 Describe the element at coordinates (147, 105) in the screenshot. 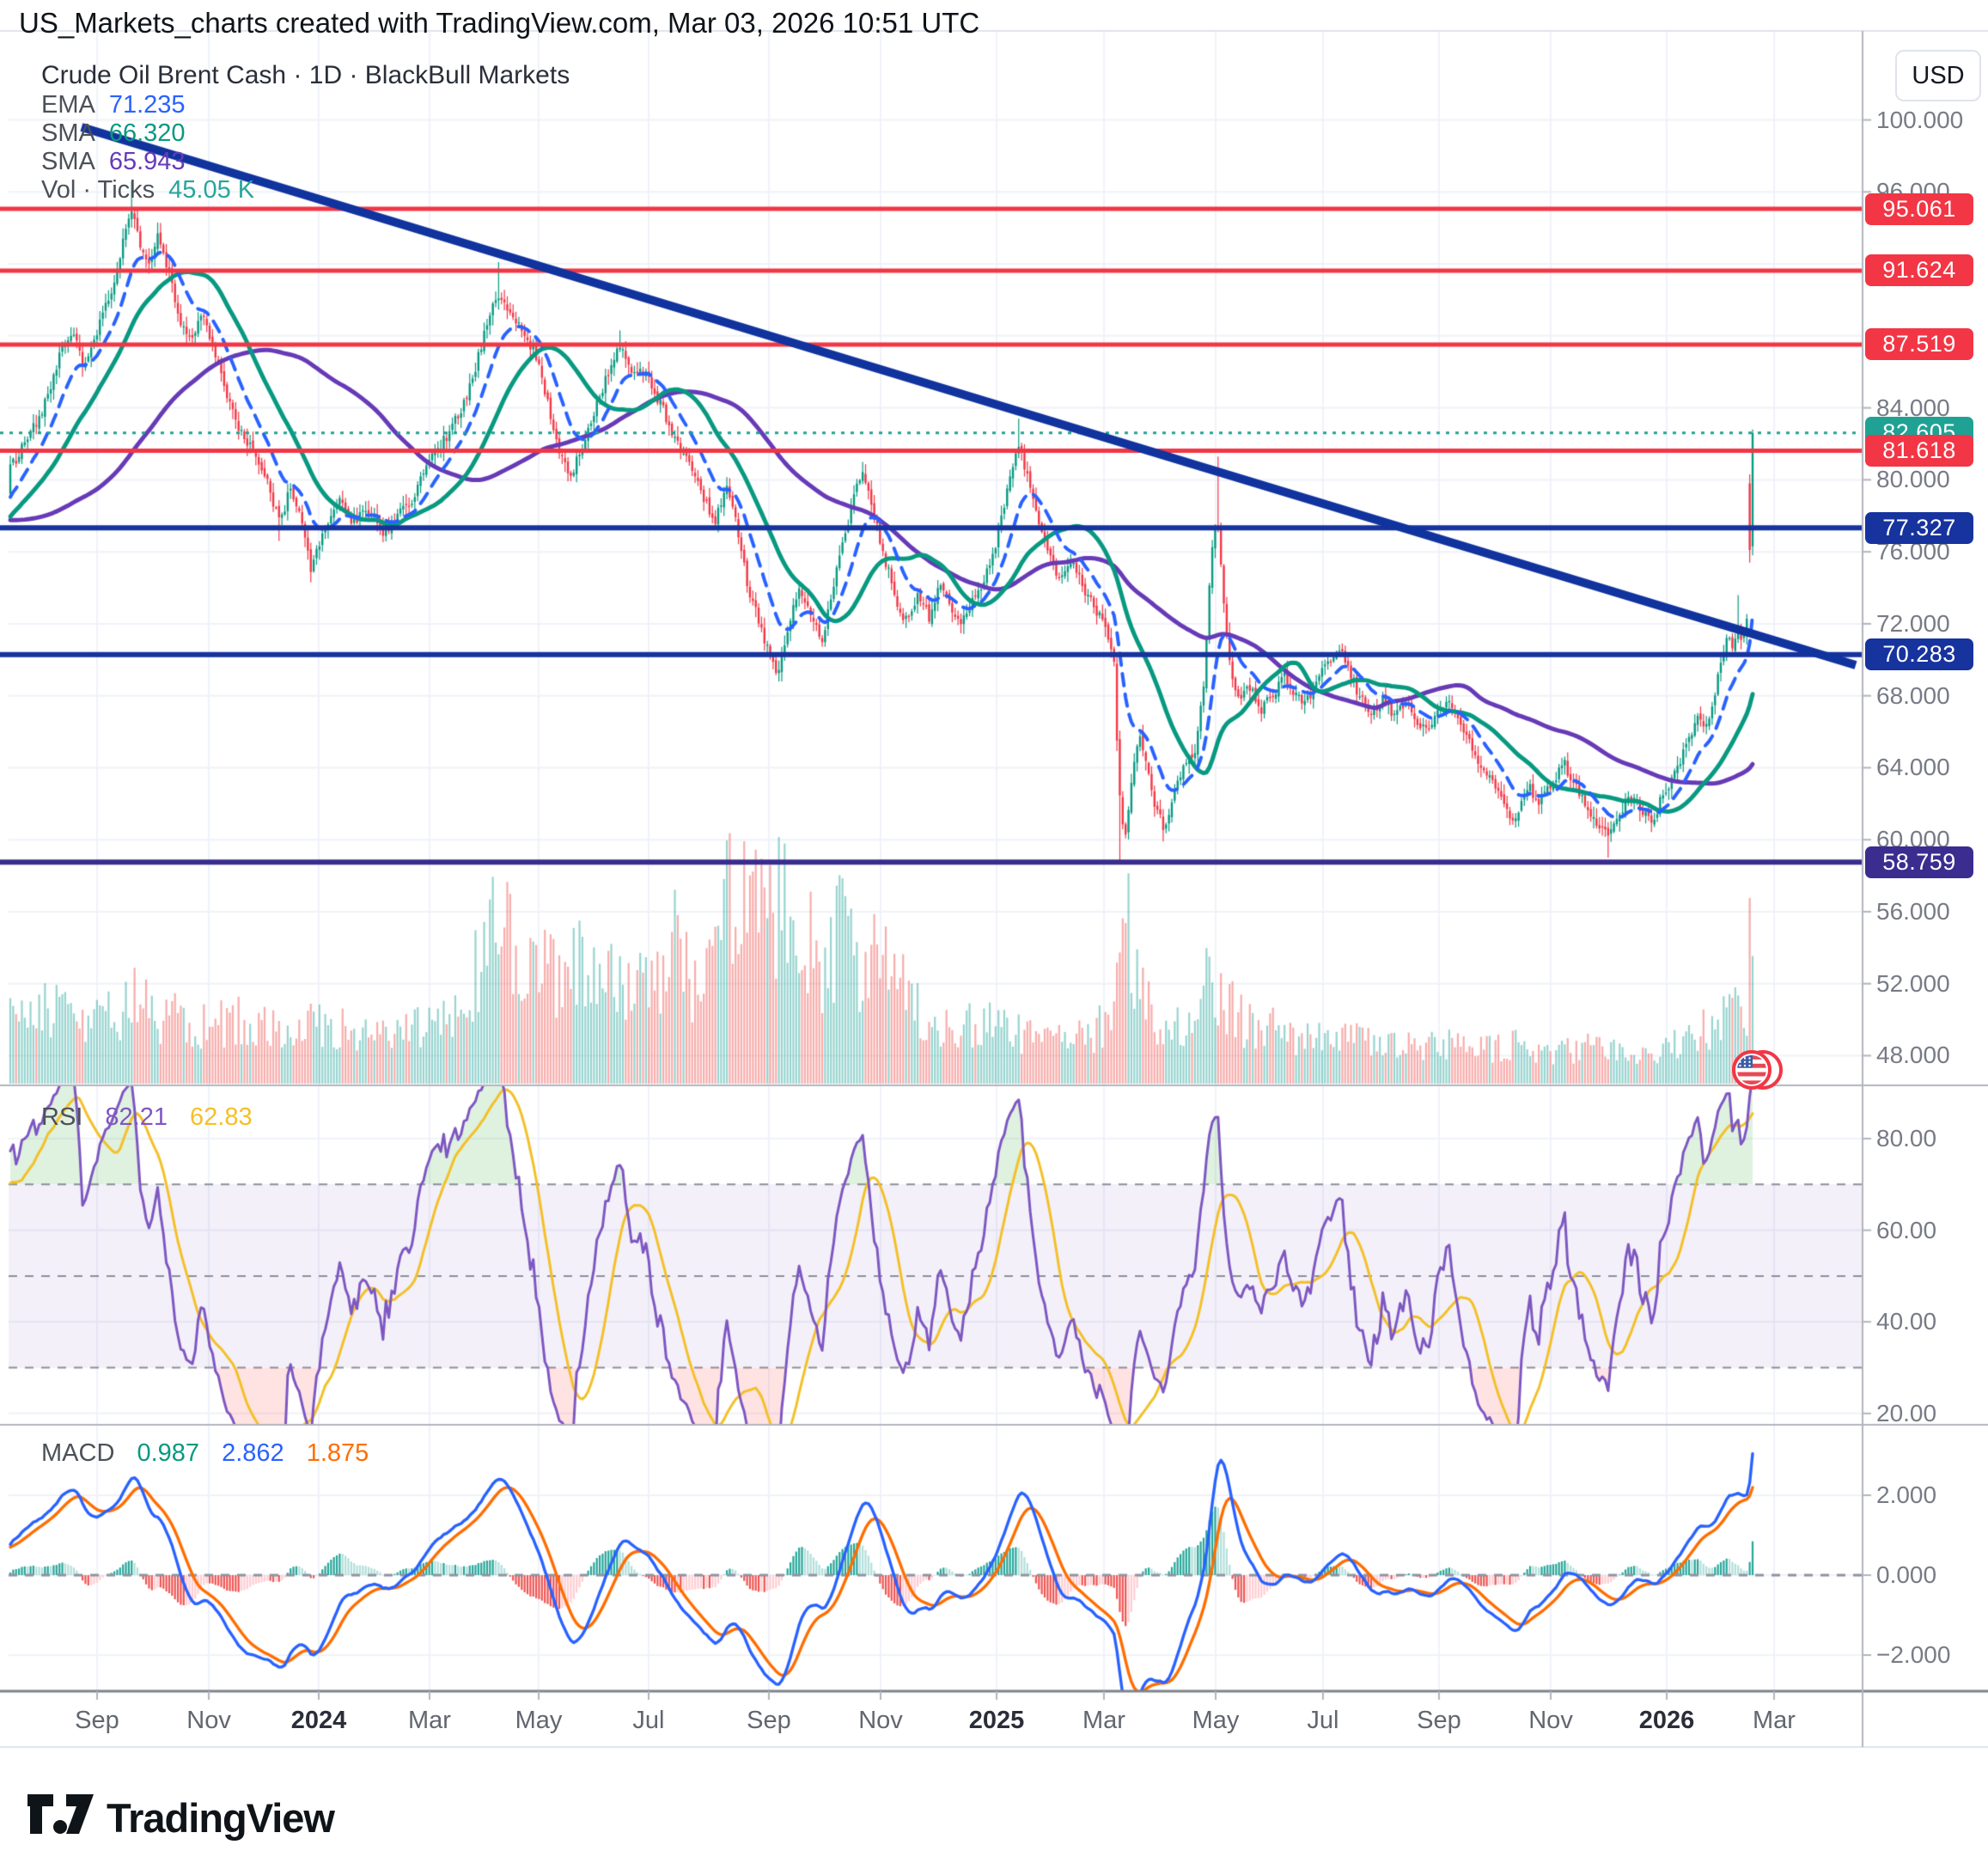

I see `indicator-value: 71.235` at that location.